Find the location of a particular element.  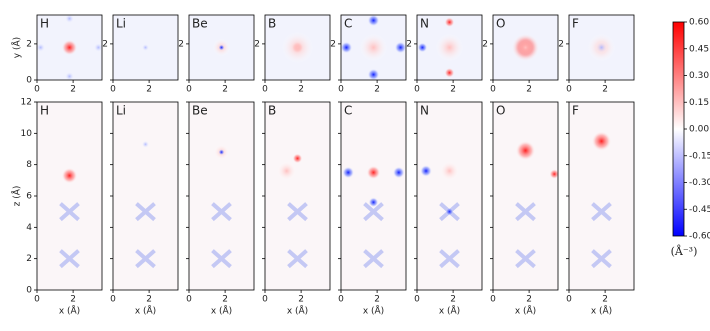

y-tick-label: 6 is located at coordinates (29, 197).